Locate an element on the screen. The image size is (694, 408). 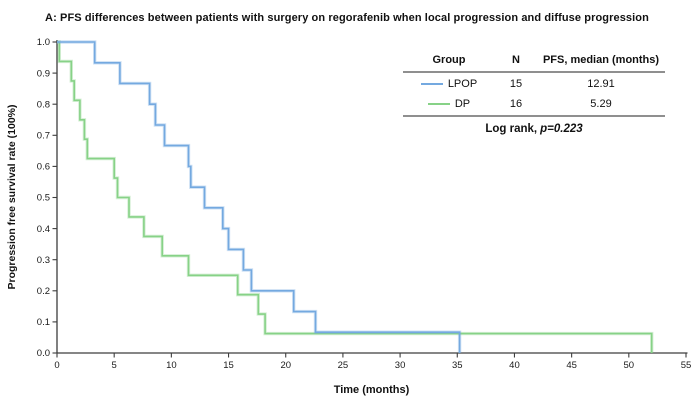
legend-row-dp: DP 16 5.29 is located at coordinates (534, 104).